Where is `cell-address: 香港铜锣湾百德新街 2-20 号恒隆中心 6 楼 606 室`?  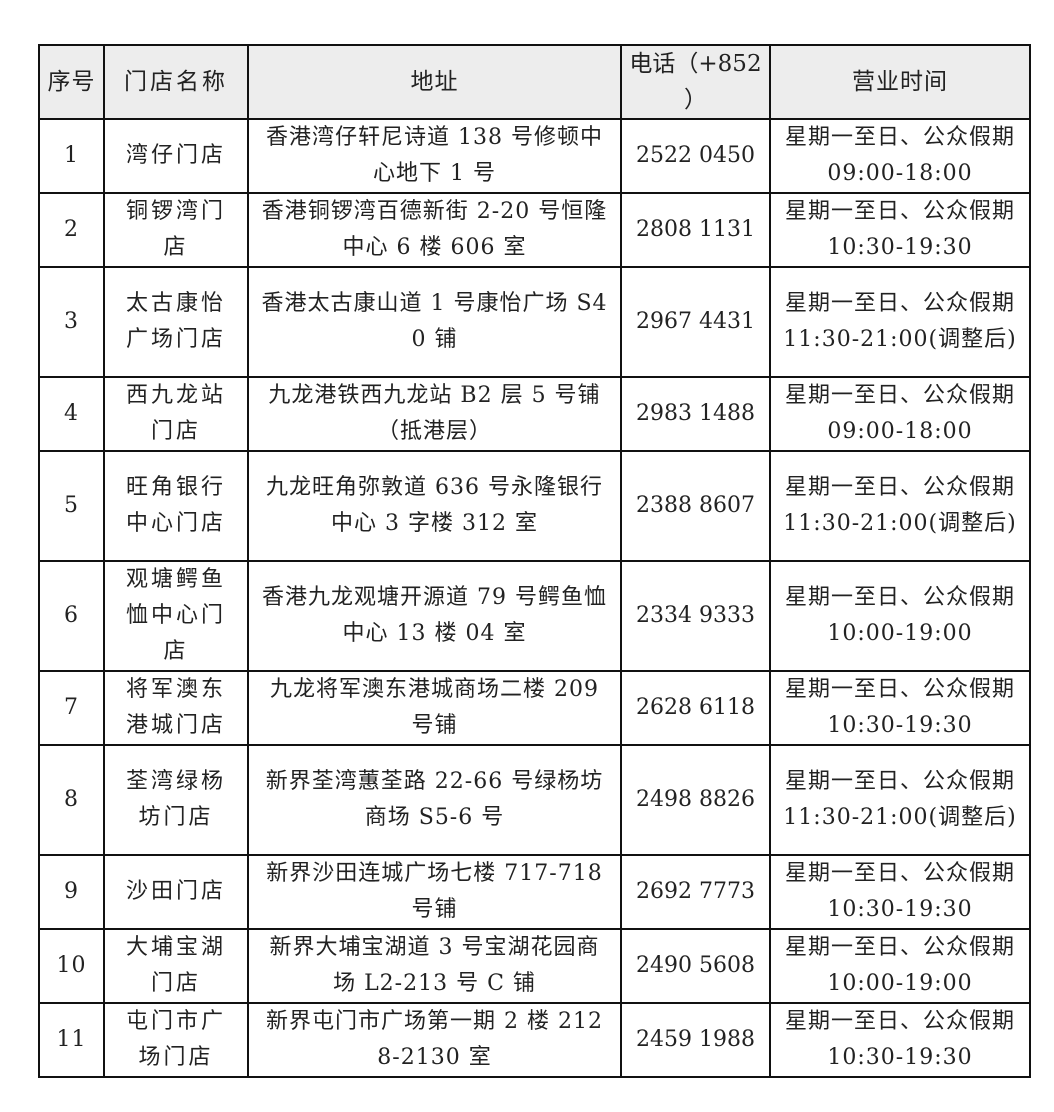 cell-address: 香港铜锣湾百德新街 2-20 号恒隆中心 6 楼 606 室 is located at coordinates (434, 230).